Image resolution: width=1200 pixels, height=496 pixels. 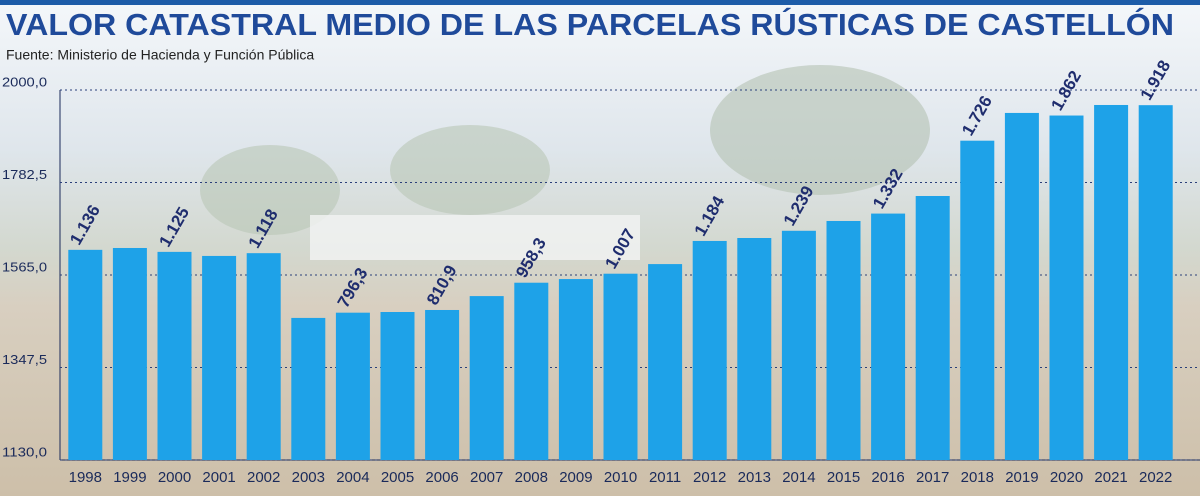 What do you see at coordinates (600, 2) in the screenshot?
I see `top-rule` at bounding box center [600, 2].